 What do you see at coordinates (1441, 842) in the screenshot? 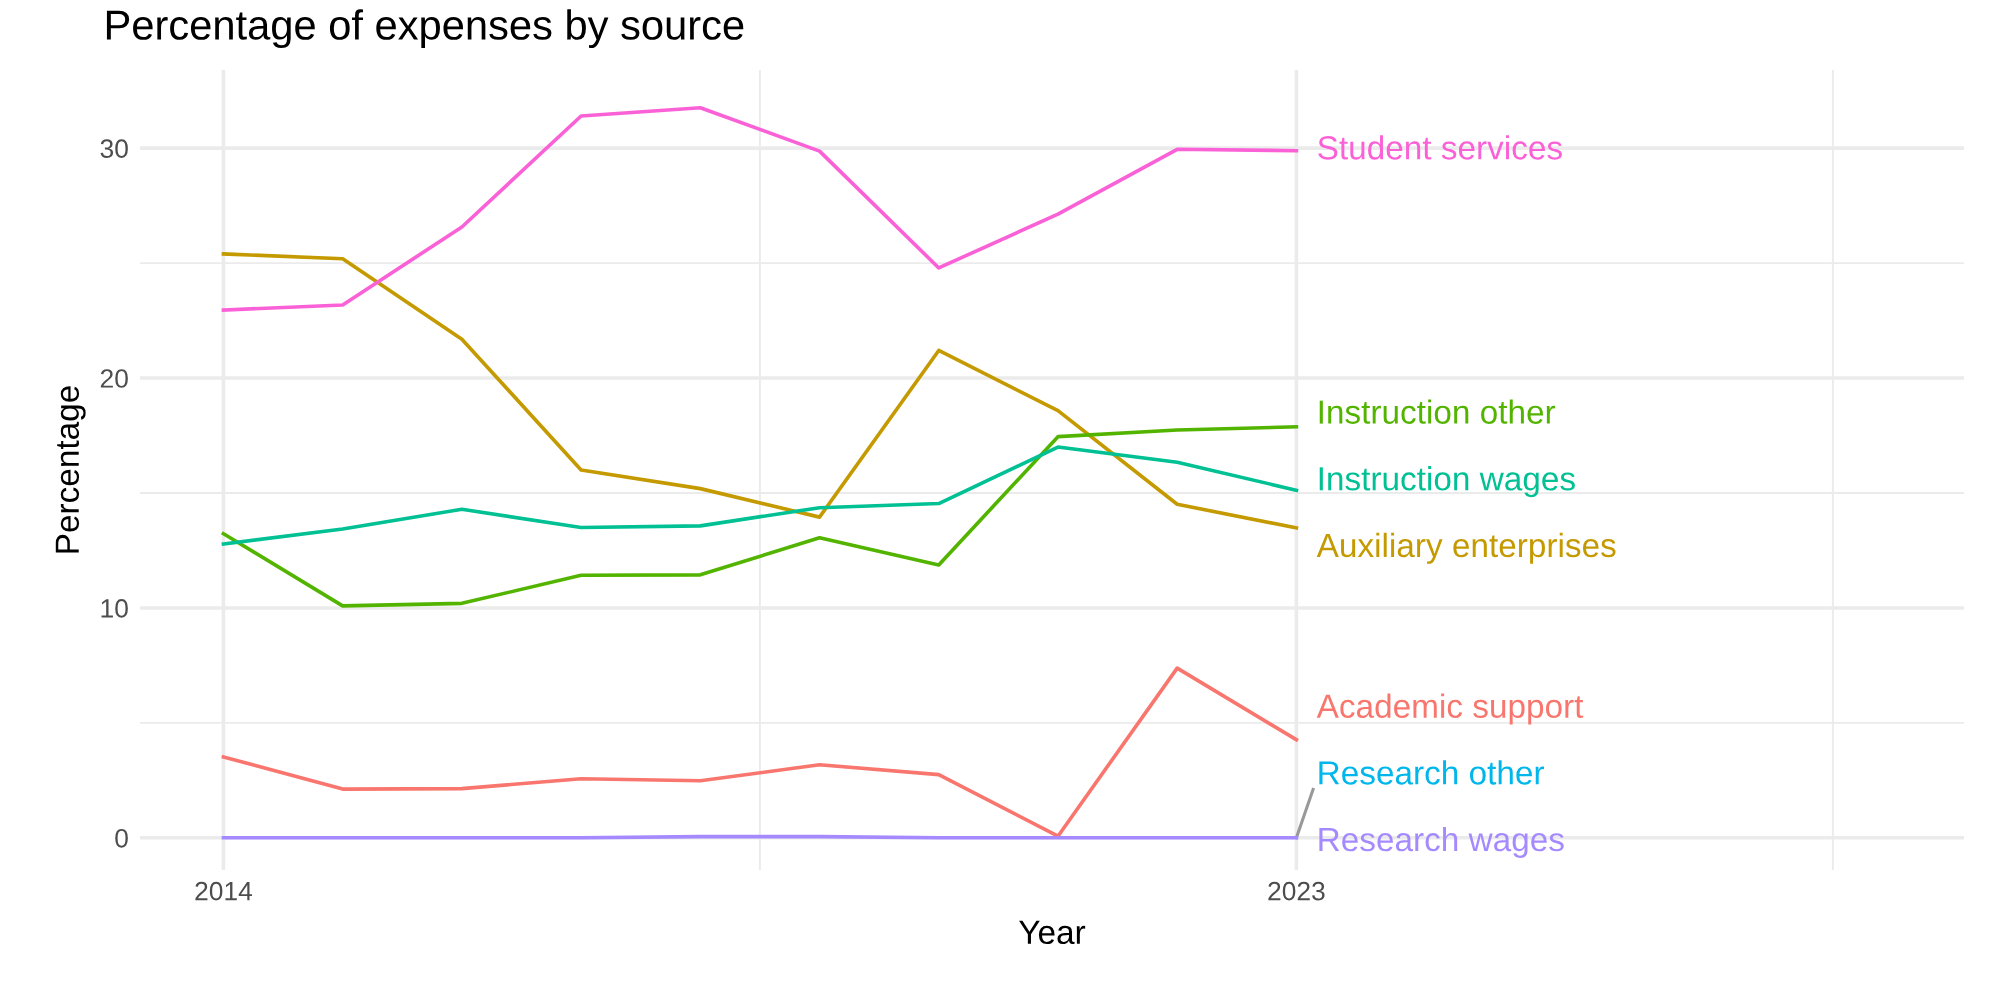
I see `series-label: Research wages` at bounding box center [1441, 842].